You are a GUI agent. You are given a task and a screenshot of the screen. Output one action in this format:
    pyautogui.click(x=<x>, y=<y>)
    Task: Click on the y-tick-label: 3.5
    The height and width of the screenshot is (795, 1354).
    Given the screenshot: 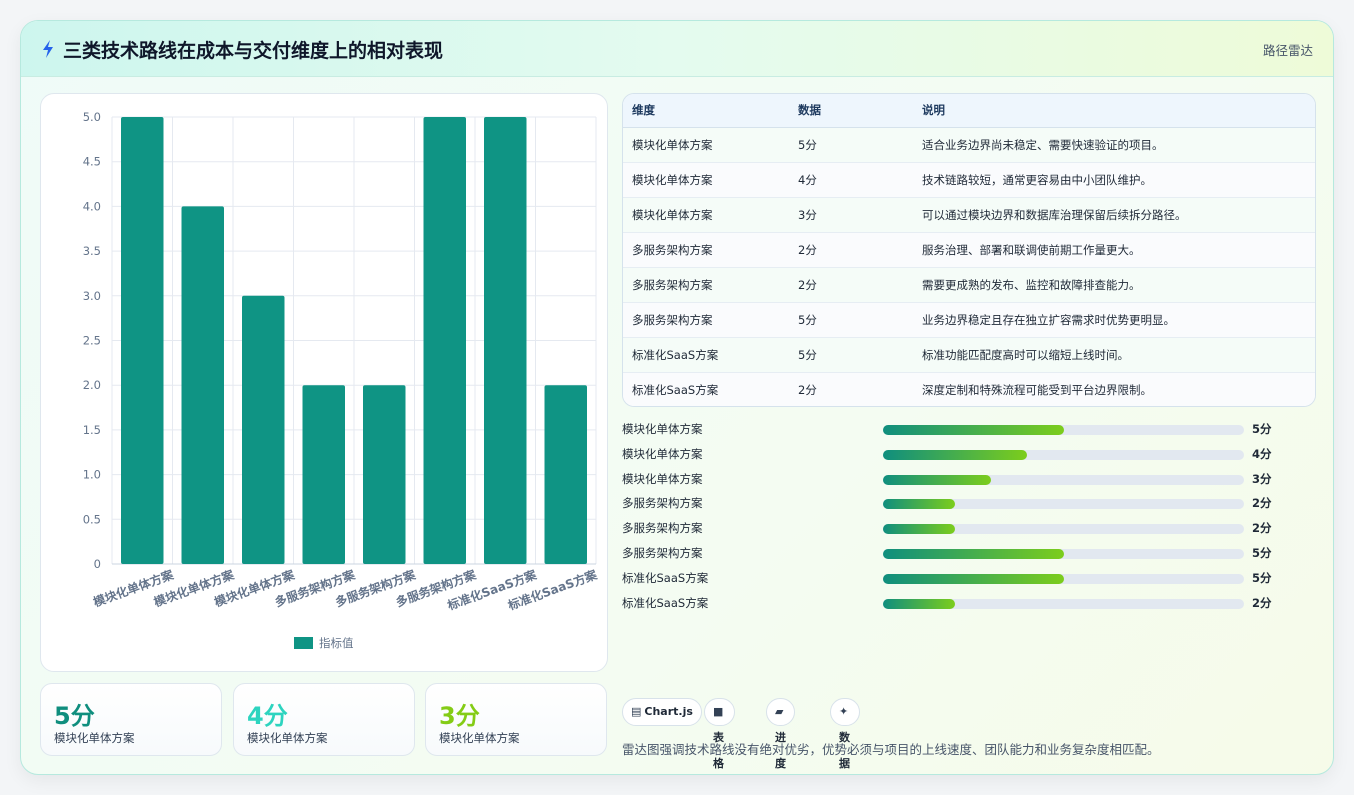 What is the action you would take?
    pyautogui.click(x=92, y=251)
    